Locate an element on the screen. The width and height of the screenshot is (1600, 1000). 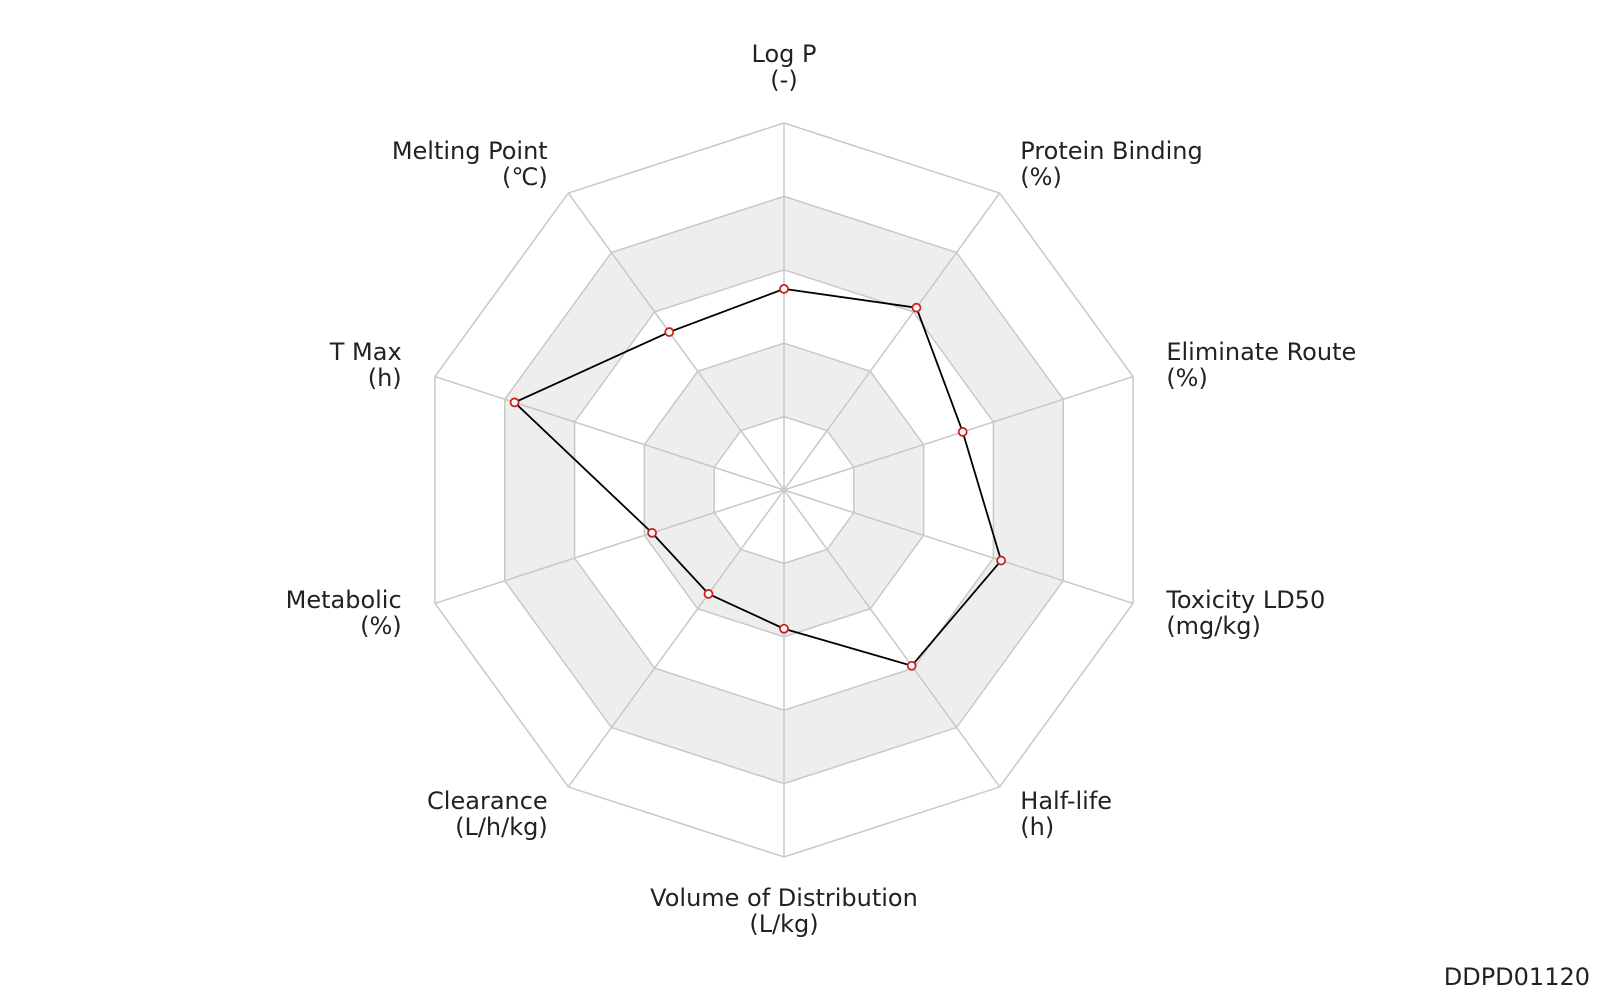
axis-label: Log P is located at coordinates (784, 54).